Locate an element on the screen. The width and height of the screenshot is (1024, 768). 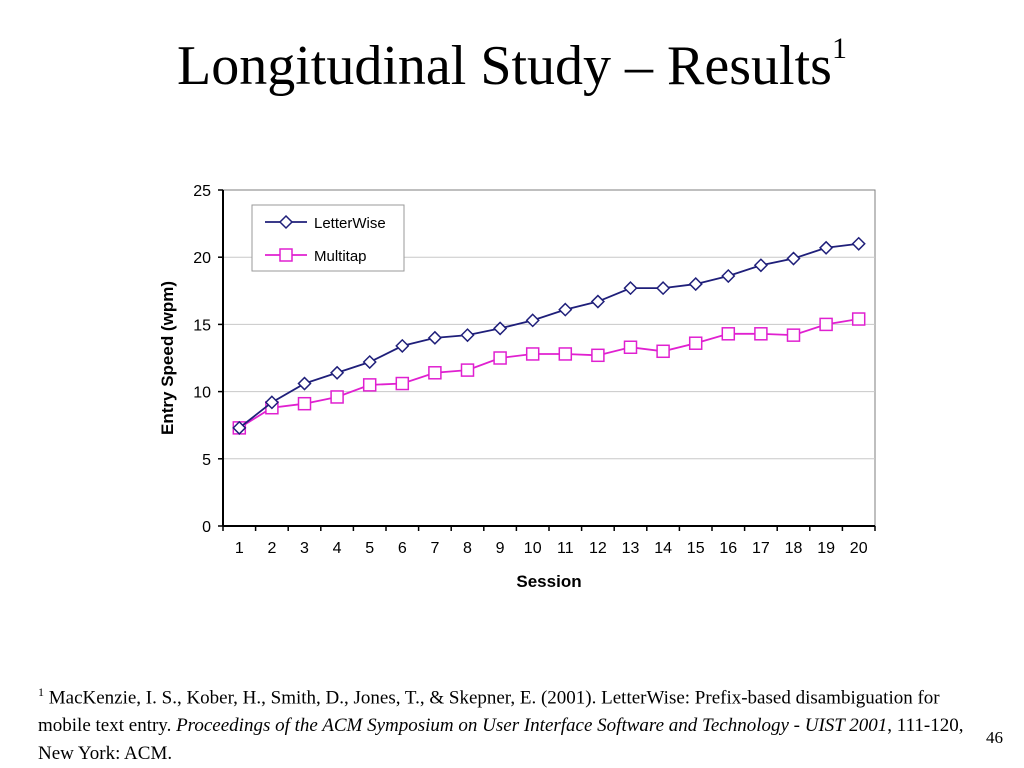
x-tick-label: 20 is located at coordinates (859, 548).